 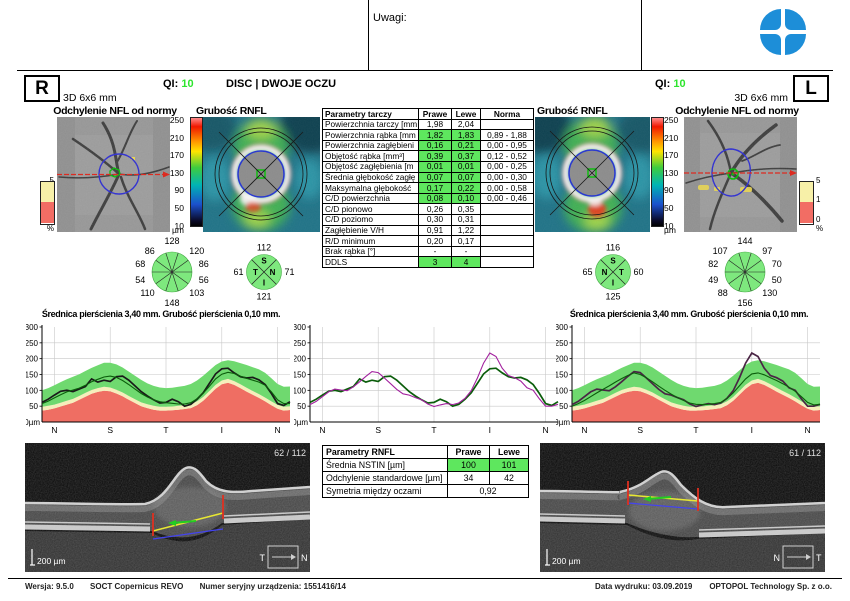 I want to click on table-row: Zagłębienie V/H 0,91 1,22, so click(x=428, y=230).